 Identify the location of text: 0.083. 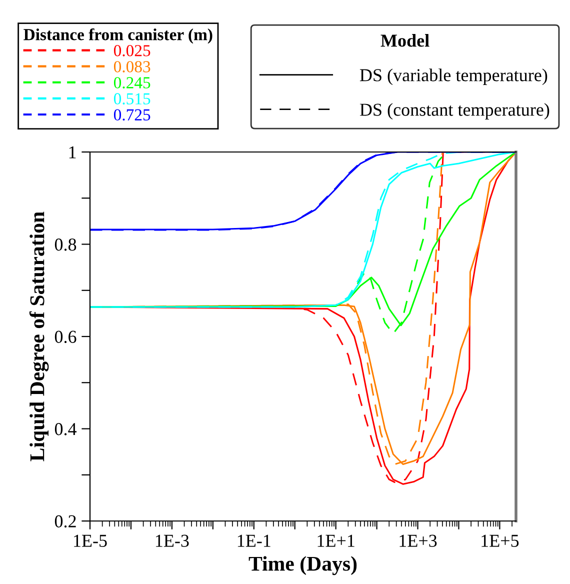
(132, 66).